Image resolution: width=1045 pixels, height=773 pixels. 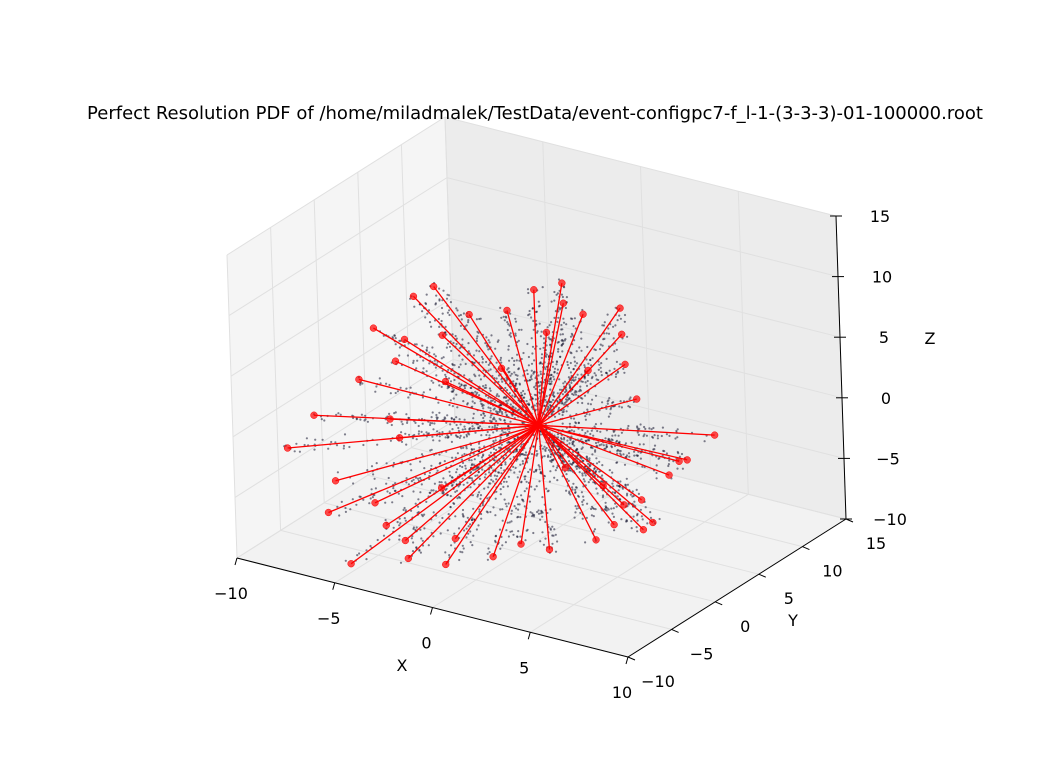 What do you see at coordinates (890, 519) in the screenshot?
I see `z-tick-label: −10` at bounding box center [890, 519].